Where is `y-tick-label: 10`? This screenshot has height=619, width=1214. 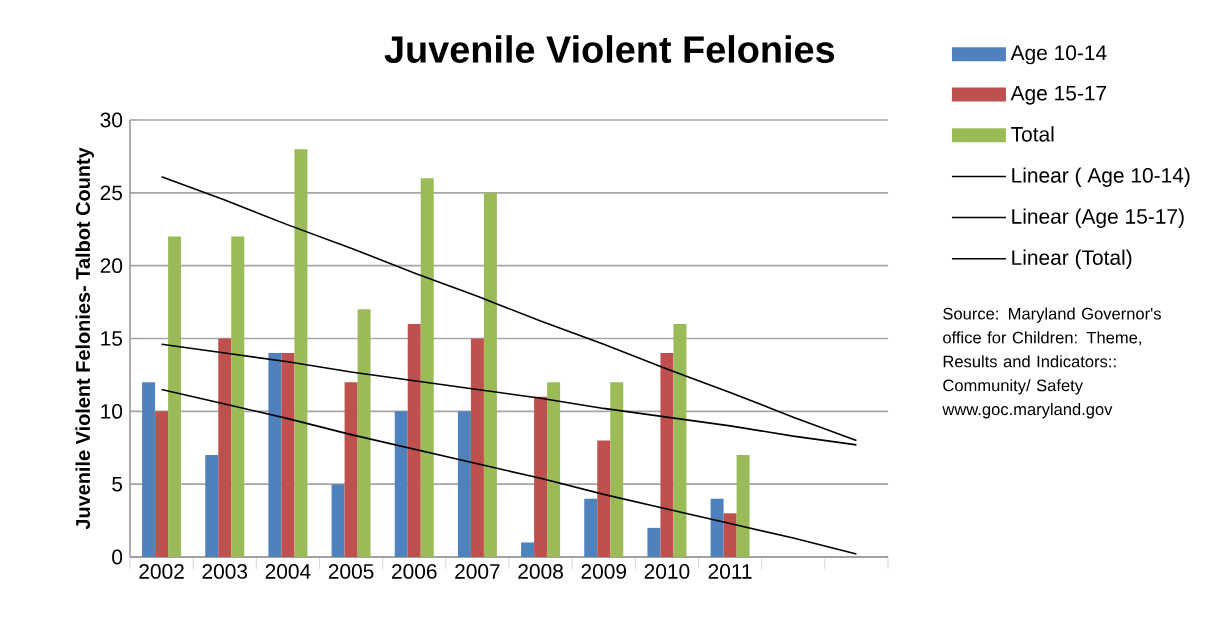
y-tick-label: 10 is located at coordinates (112, 411).